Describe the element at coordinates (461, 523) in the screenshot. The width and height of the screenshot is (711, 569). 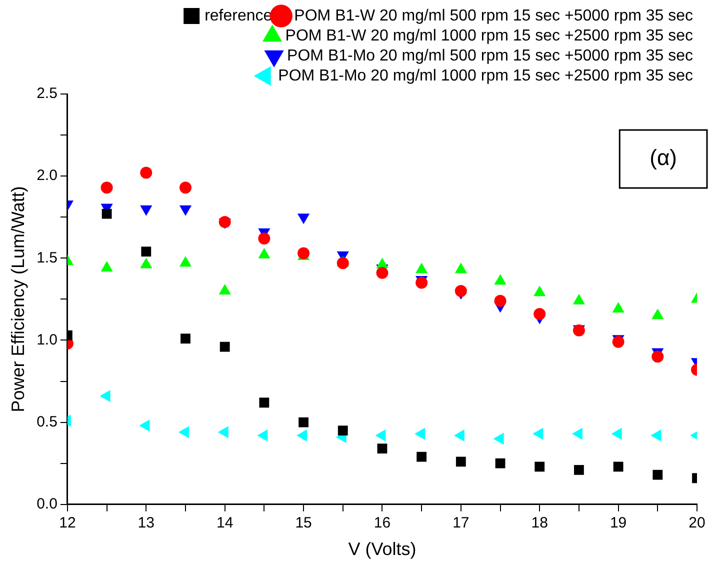
I see `x-tick-label: 17` at that location.